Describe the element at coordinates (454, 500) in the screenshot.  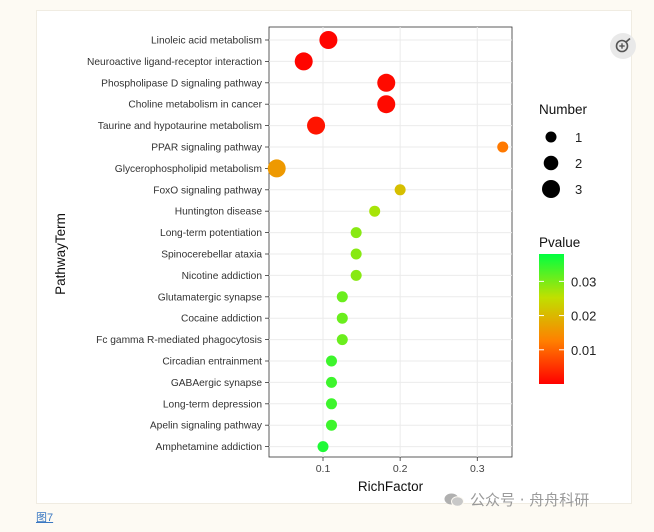
I see `wechat-icon` at that location.